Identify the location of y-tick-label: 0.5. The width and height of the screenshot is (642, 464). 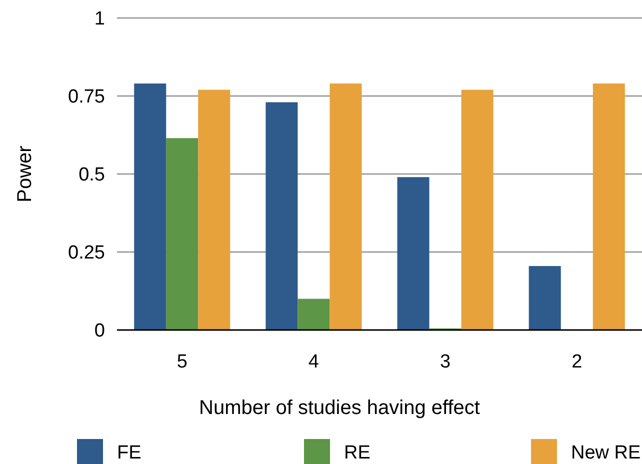
(91, 175).